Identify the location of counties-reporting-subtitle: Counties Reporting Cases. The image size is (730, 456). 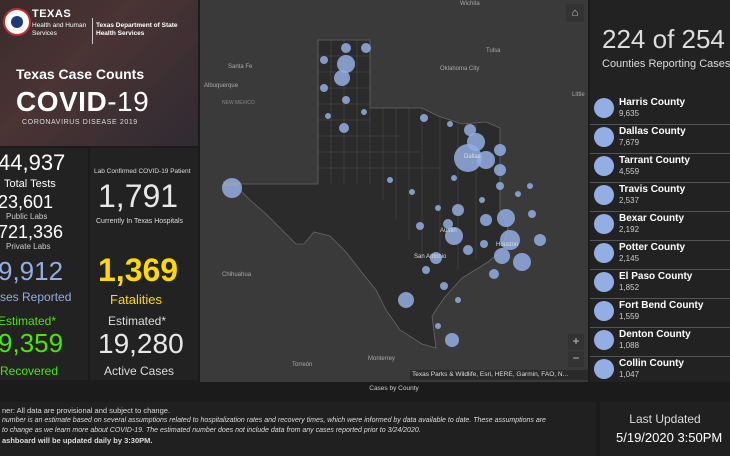
(666, 64).